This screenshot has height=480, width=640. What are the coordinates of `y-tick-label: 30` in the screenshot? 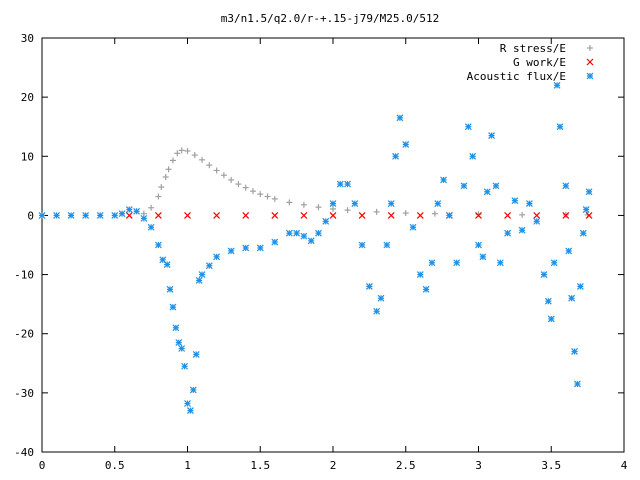 It's located at (27, 38).